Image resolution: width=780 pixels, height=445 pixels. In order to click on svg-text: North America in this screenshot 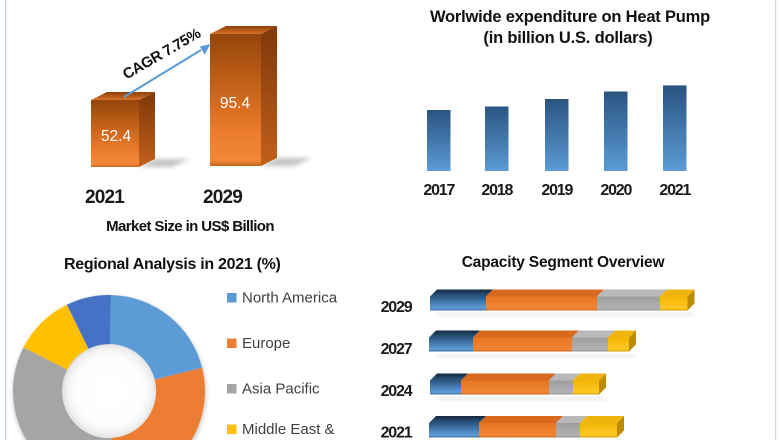, I will do `click(290, 298)`.